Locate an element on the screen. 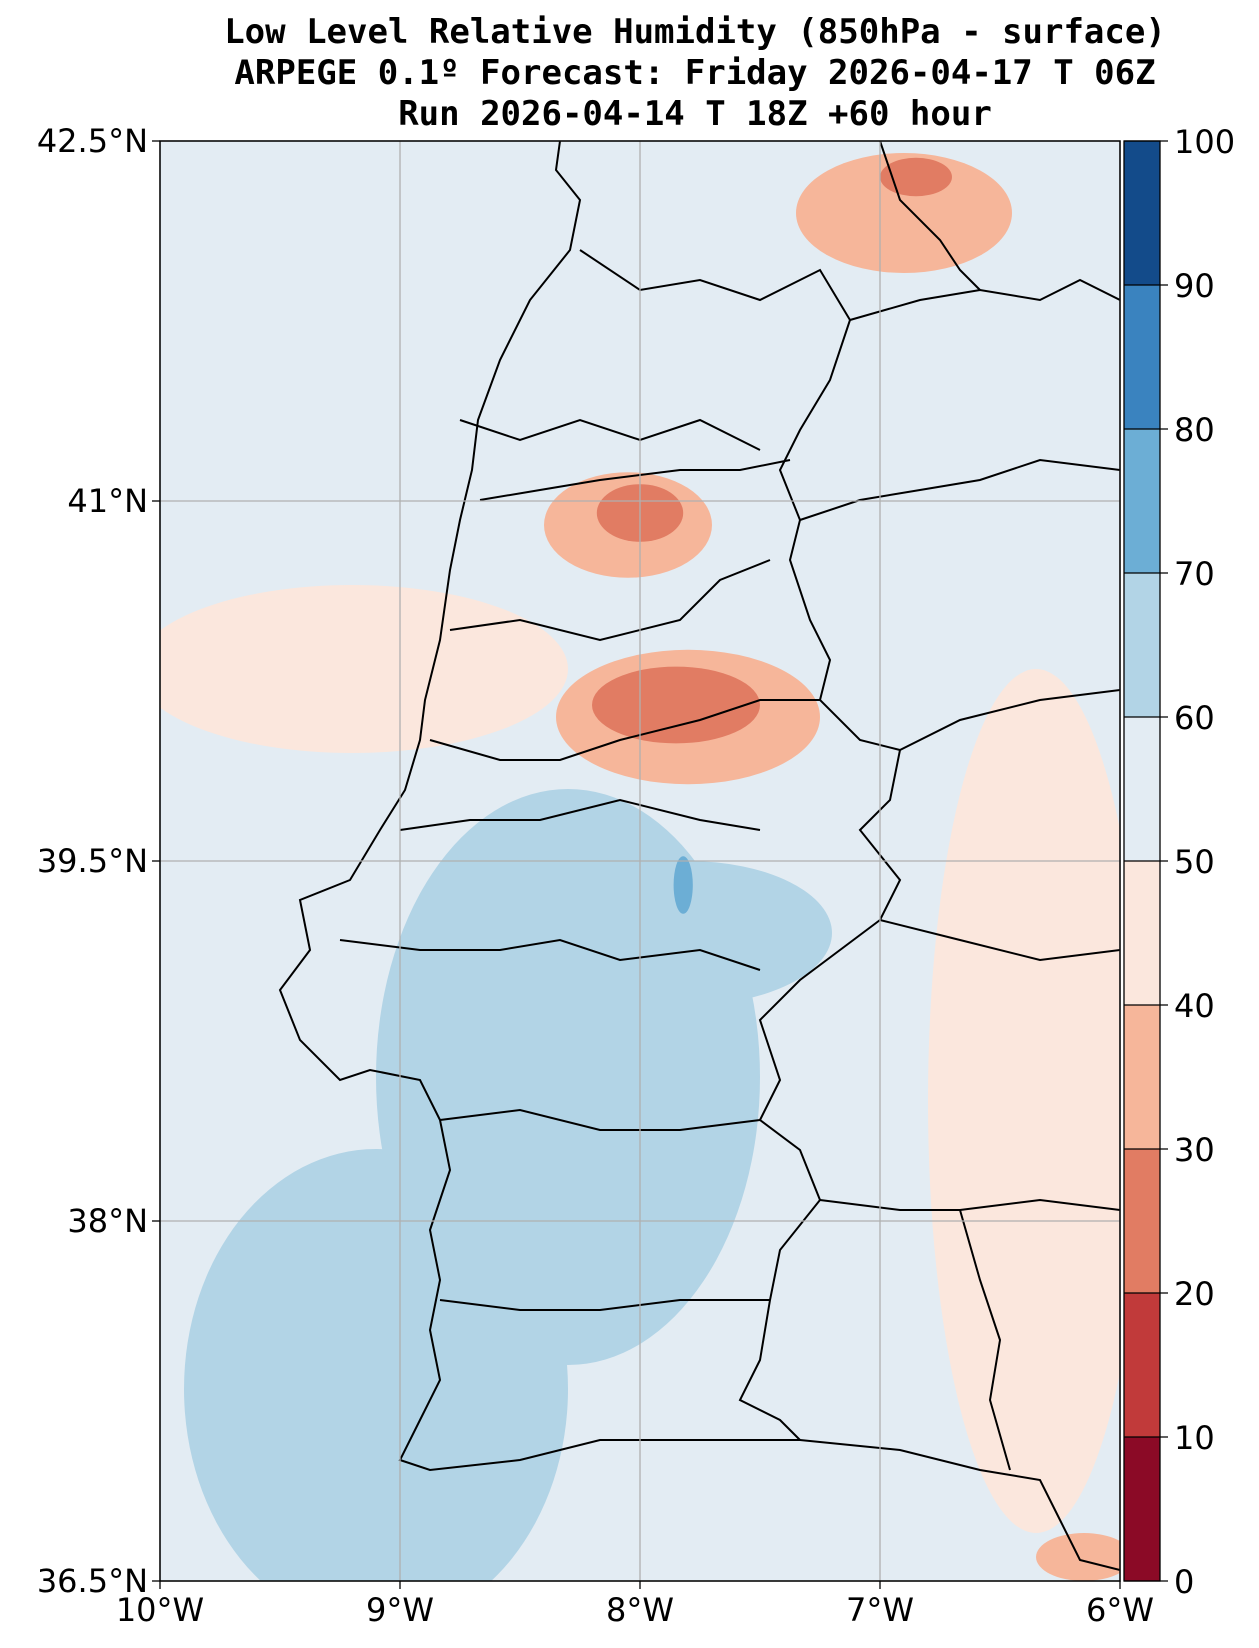  region-southern-edge is located at coordinates (1078, 1557).